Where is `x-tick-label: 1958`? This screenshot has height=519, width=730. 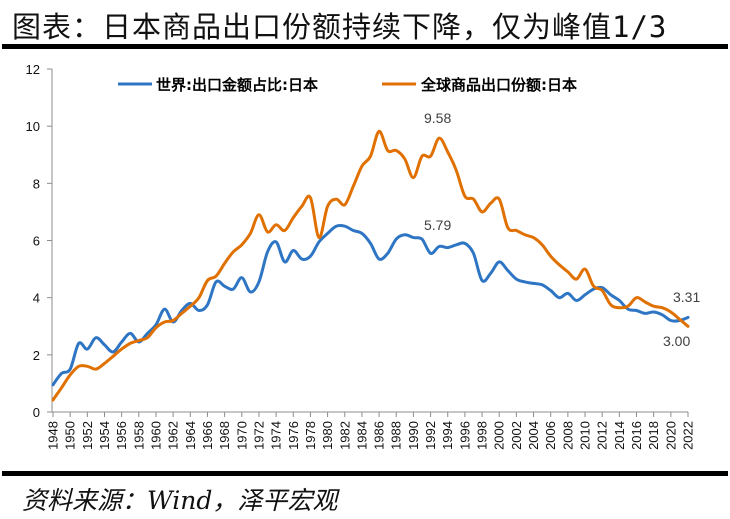 x-tick-label: 1958 is located at coordinates (138, 435).